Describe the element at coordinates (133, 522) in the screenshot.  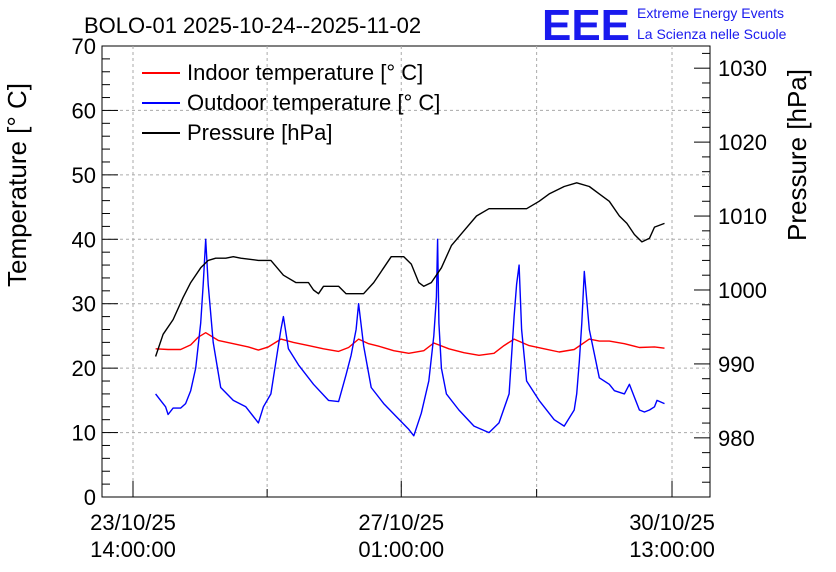
I see `x-tick-label-date: 23/10/25` at that location.